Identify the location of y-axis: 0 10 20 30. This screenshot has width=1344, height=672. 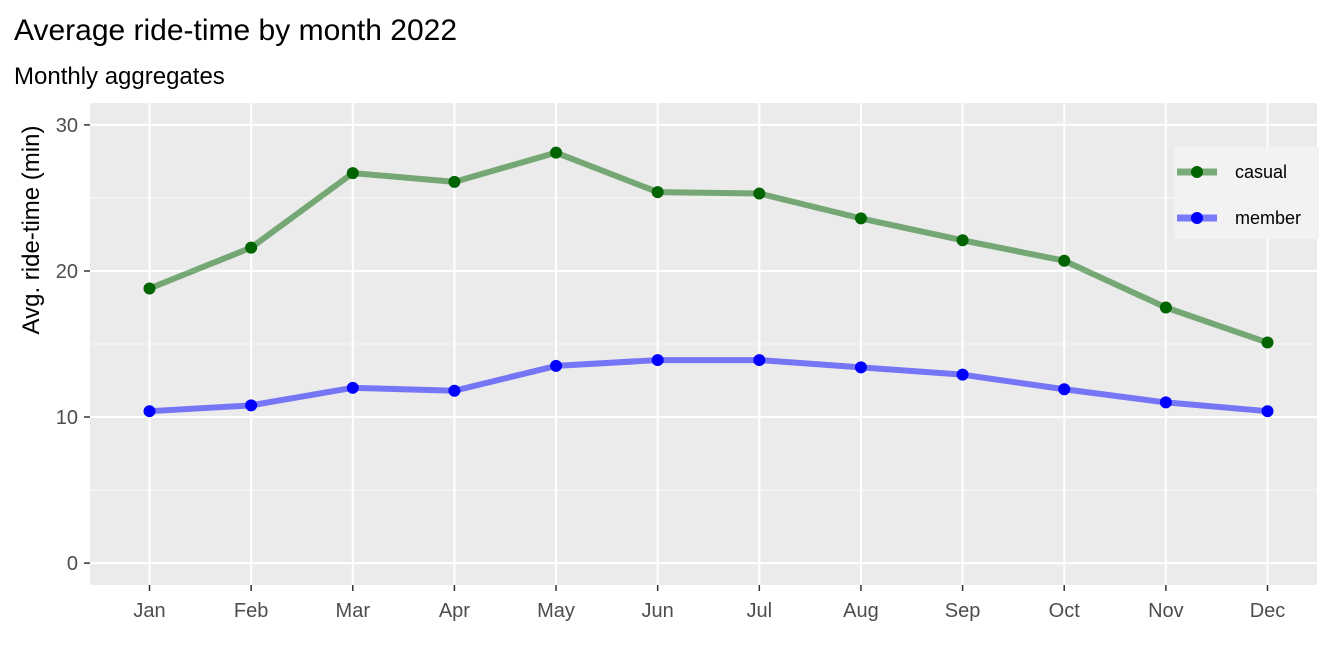
(73, 345).